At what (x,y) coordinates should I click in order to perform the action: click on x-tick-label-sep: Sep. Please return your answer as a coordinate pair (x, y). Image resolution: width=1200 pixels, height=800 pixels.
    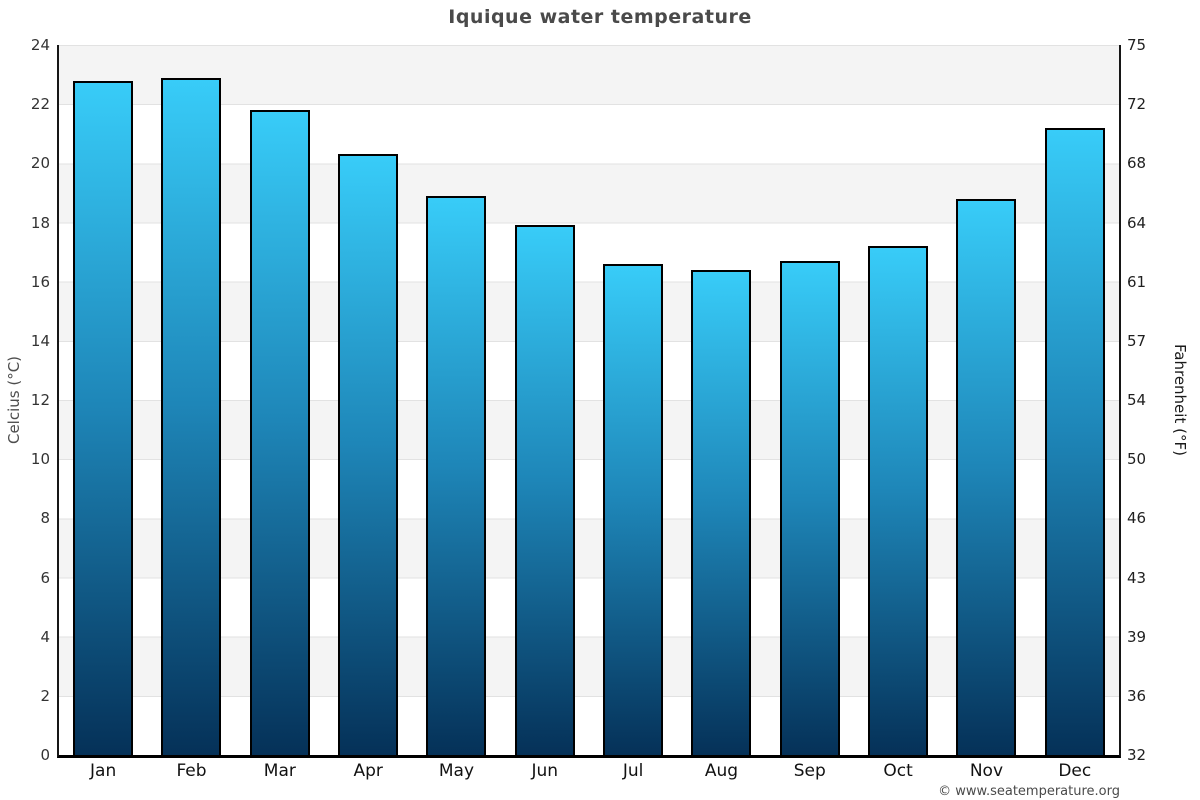
    Looking at the image, I should click on (809, 771).